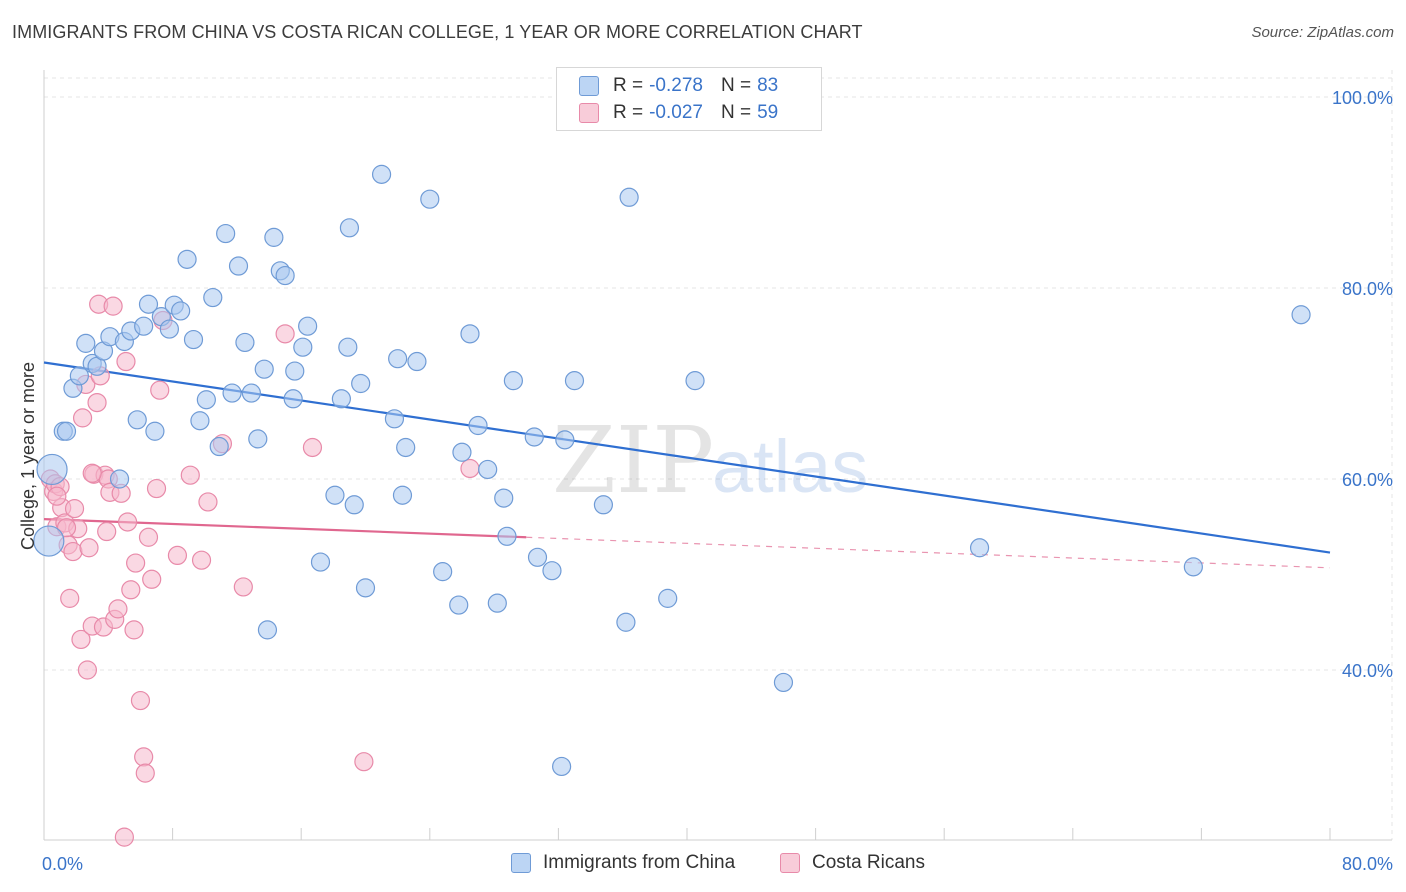 Image resolution: width=1406 pixels, height=892 pixels. Describe the element at coordinates (62, 864) in the screenshot. I see `x-tick-label: 0.0%` at that location.